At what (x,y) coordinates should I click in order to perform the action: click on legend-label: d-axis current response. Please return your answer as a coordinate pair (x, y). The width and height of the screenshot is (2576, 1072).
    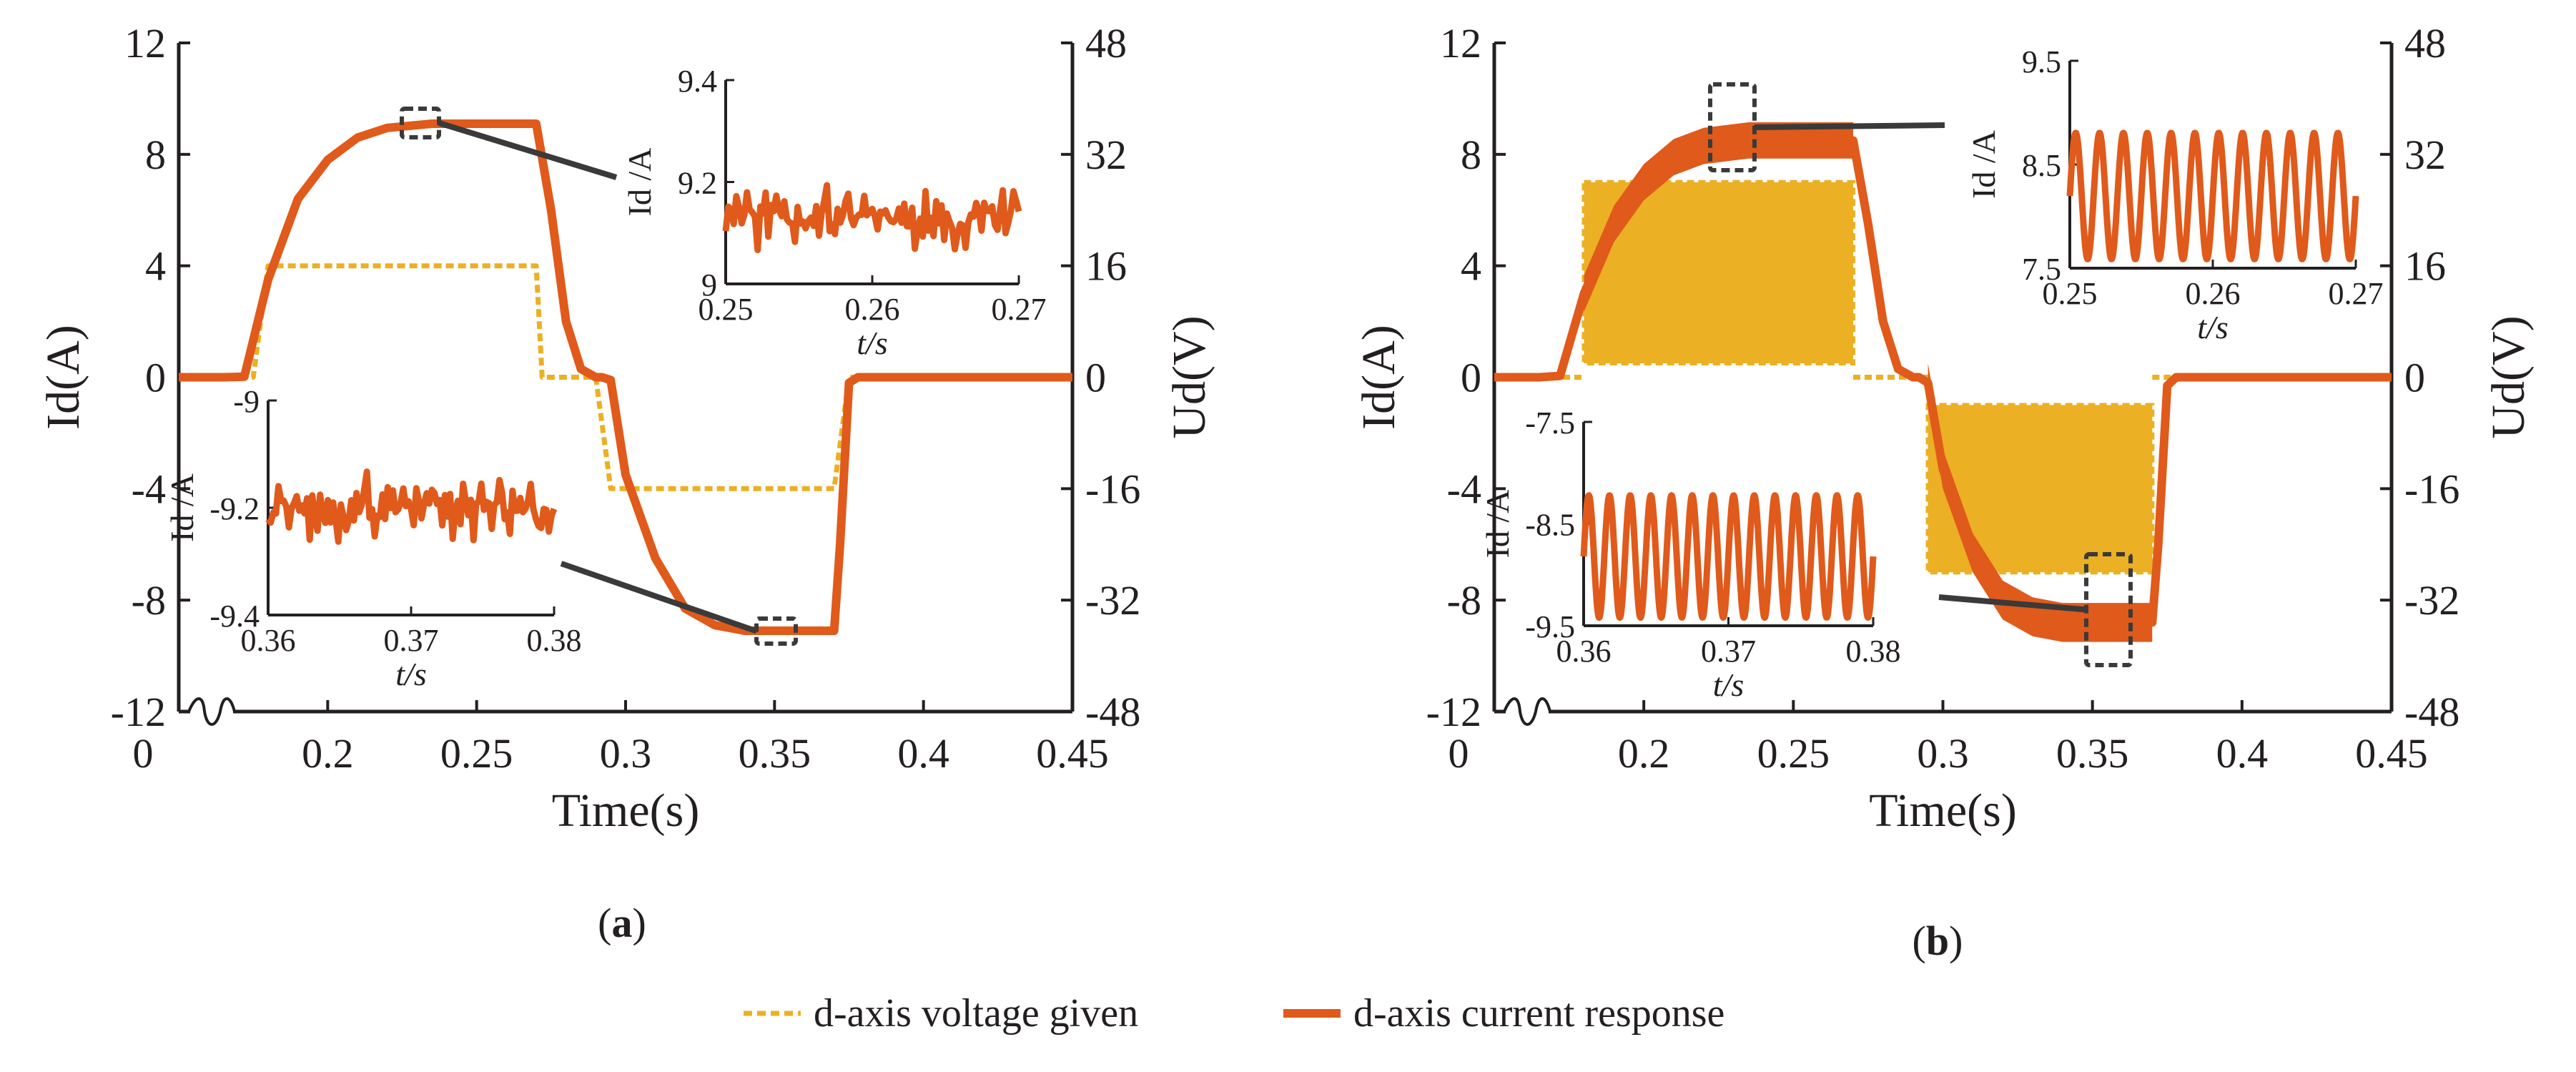
    Looking at the image, I should click on (1538, 1013).